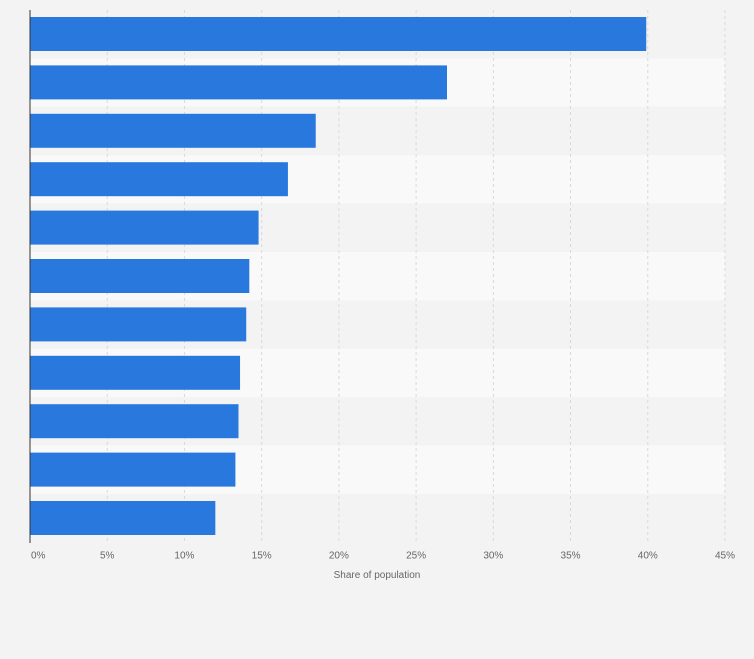 The width and height of the screenshot is (754, 659). I want to click on x-tick-label: 10%, so click(184, 555).